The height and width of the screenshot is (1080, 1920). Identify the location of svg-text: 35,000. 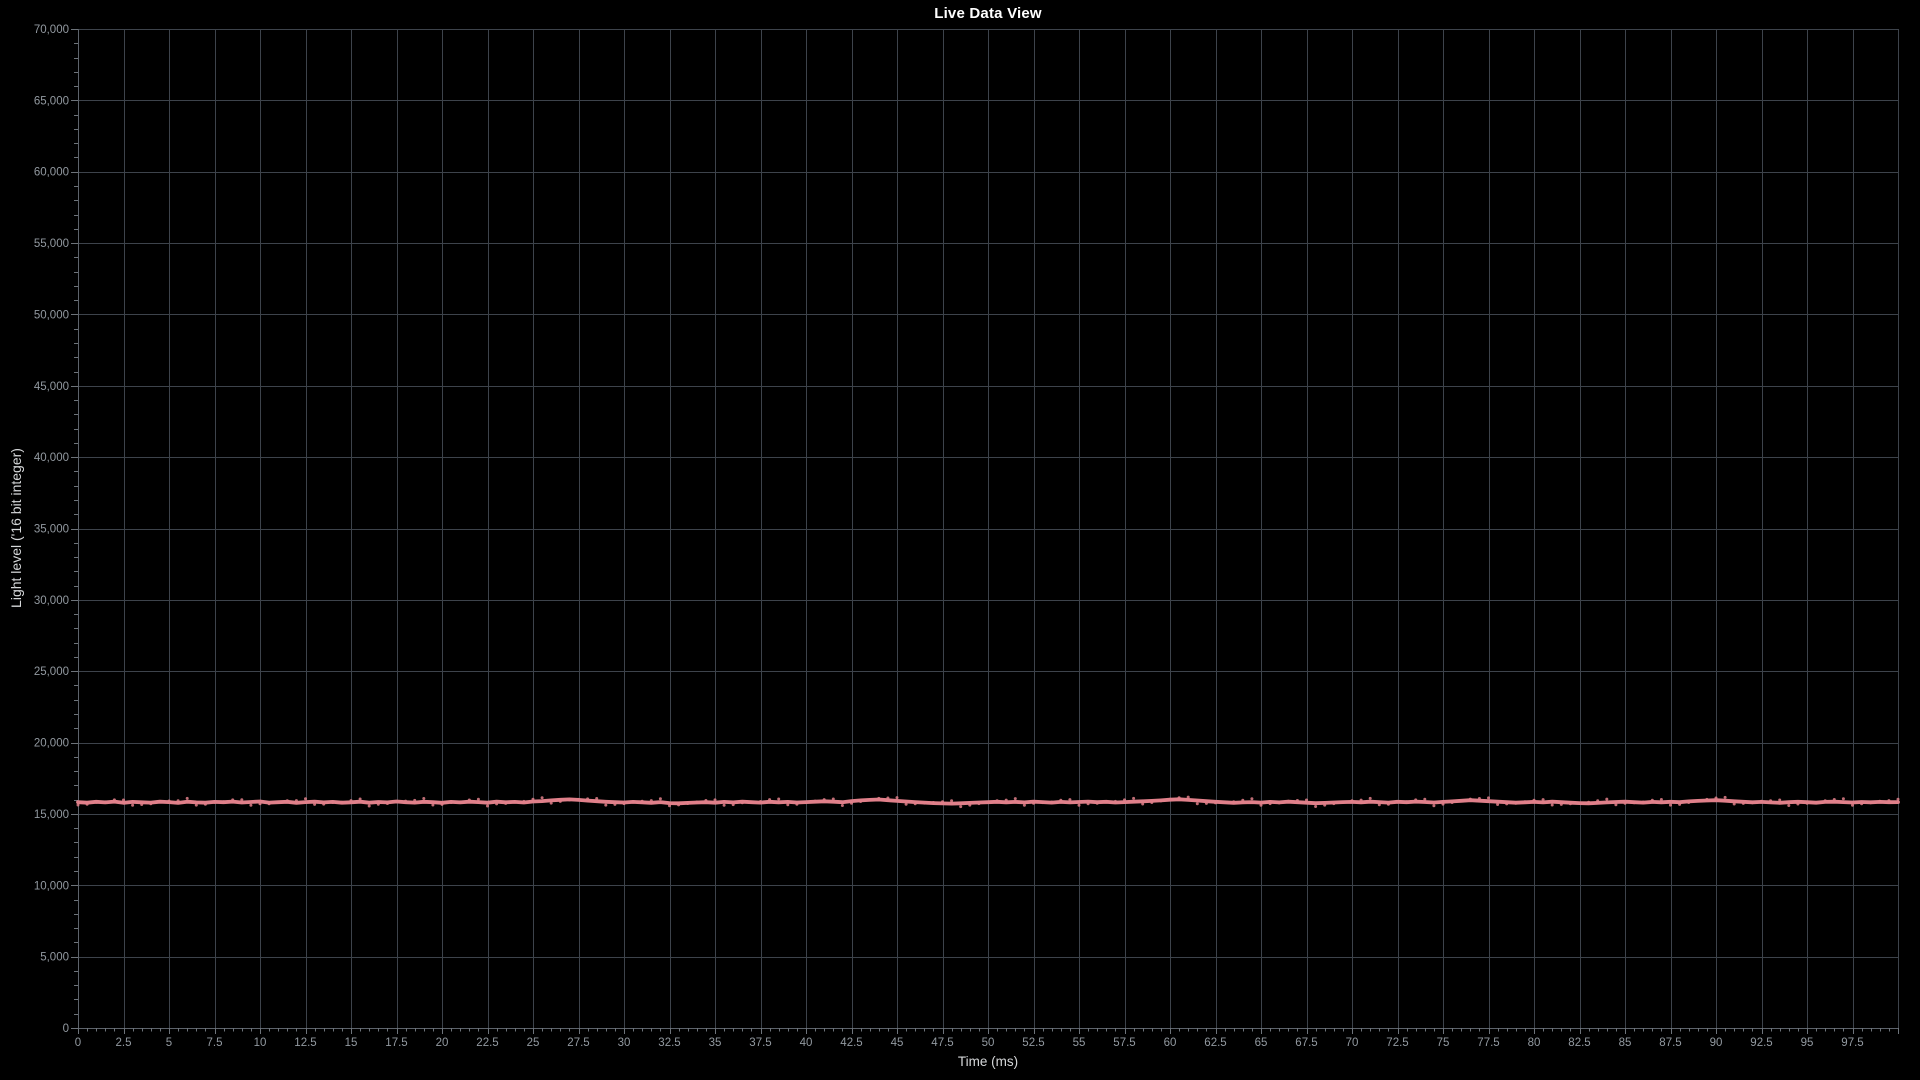
(51, 530).